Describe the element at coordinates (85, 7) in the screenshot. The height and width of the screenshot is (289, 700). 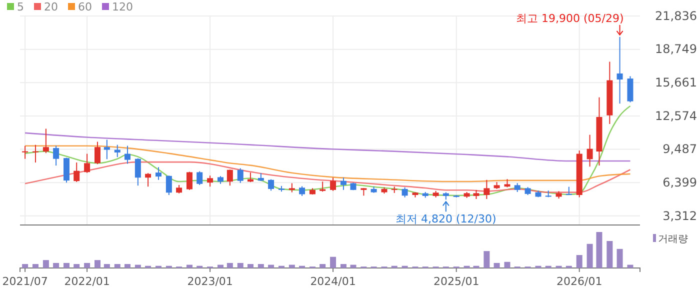
I see `legend-label: 60` at that location.